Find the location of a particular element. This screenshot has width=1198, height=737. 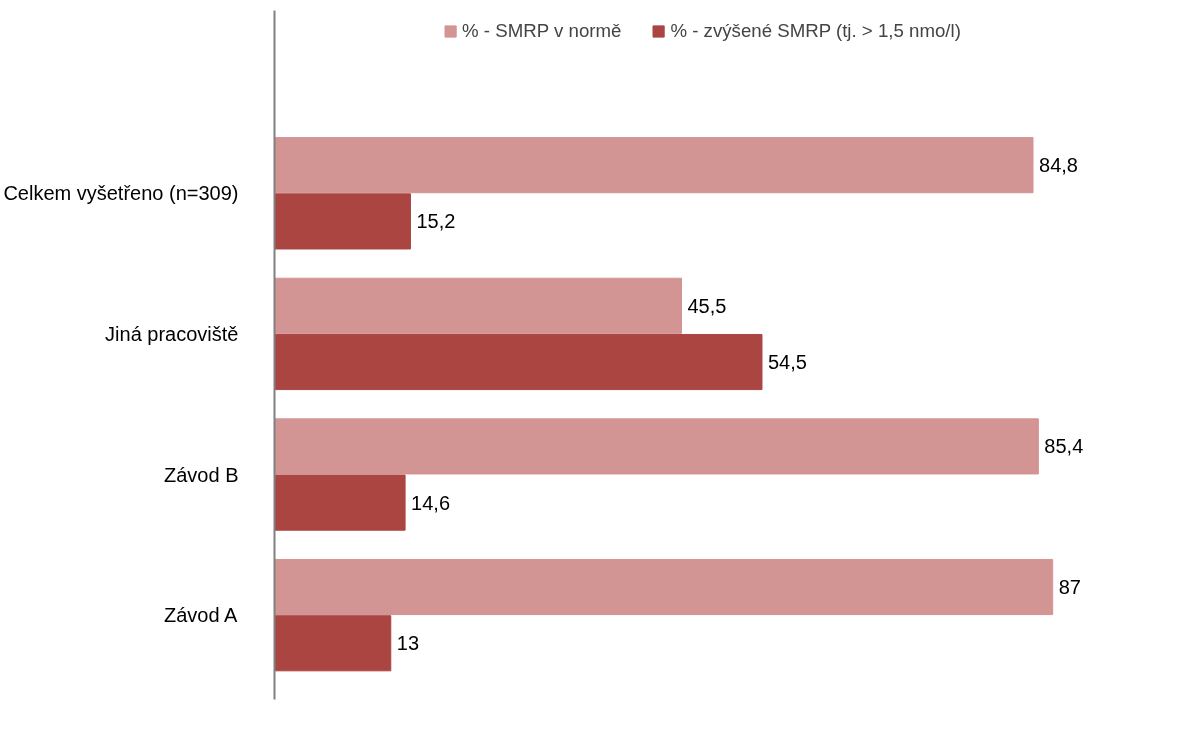

legend-label: % - SMRP v normě is located at coordinates (542, 31).